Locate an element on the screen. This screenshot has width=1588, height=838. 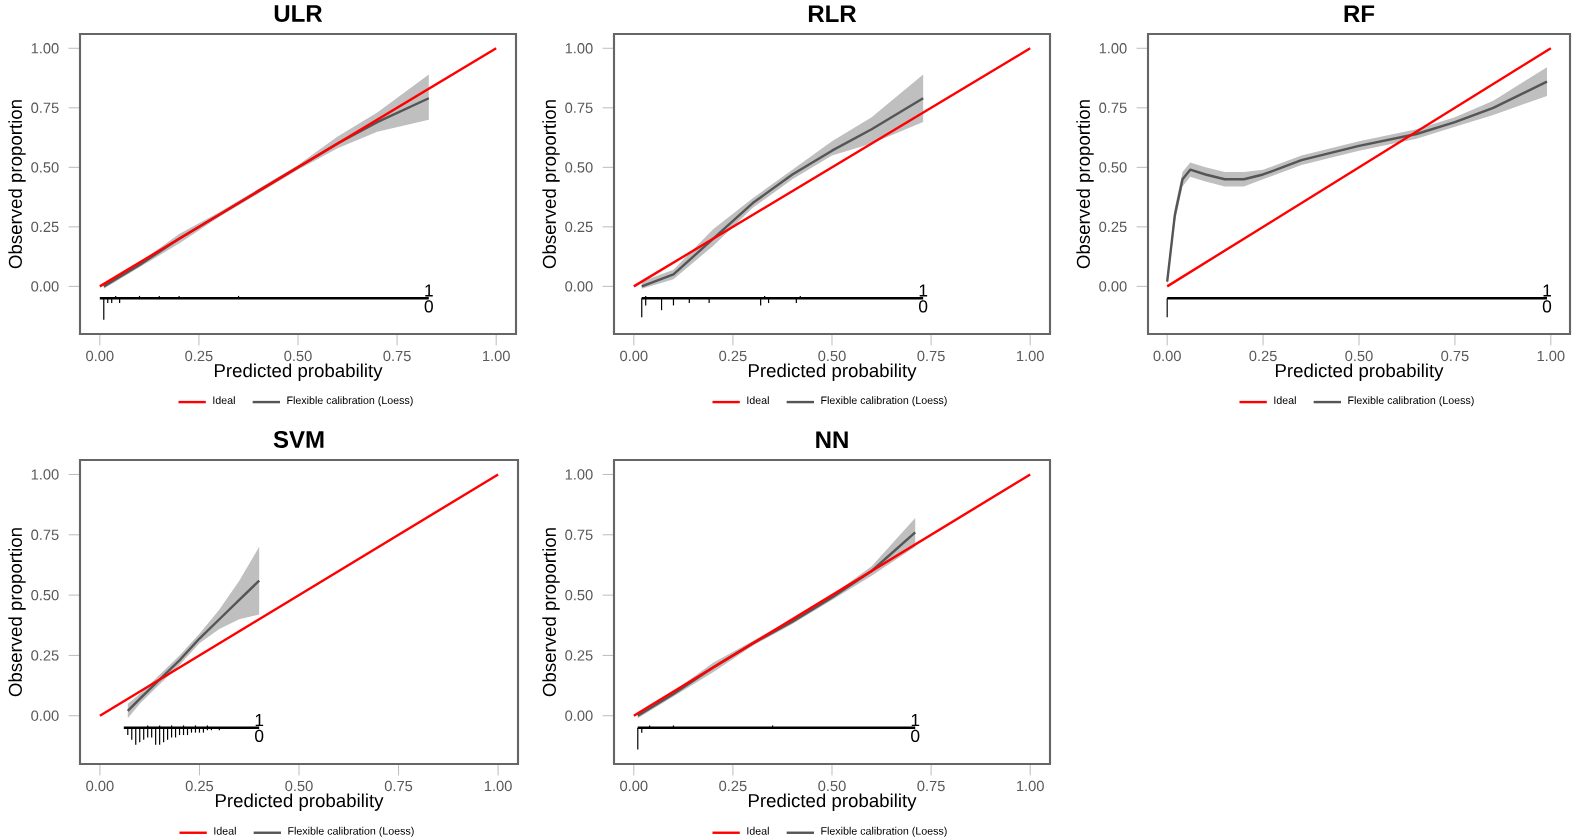
chart-title: RLR is located at coordinates (832, 13).